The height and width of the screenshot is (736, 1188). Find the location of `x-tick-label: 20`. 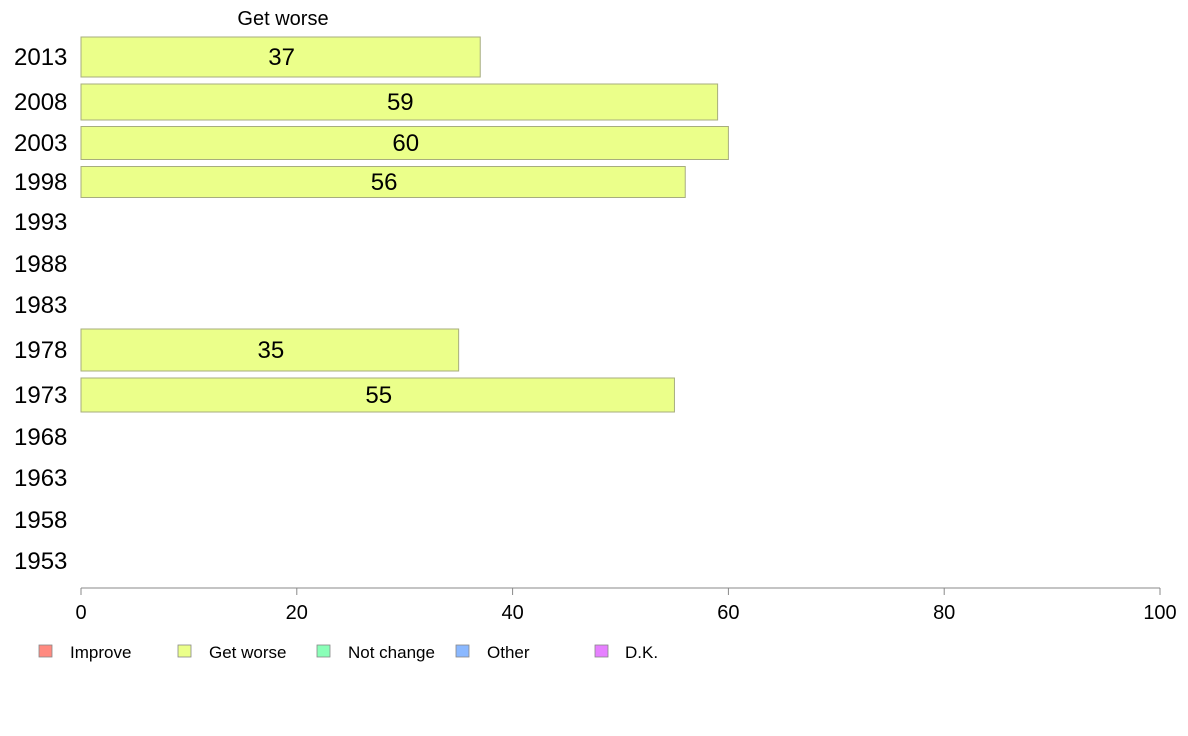

x-tick-label: 20 is located at coordinates (297, 613).